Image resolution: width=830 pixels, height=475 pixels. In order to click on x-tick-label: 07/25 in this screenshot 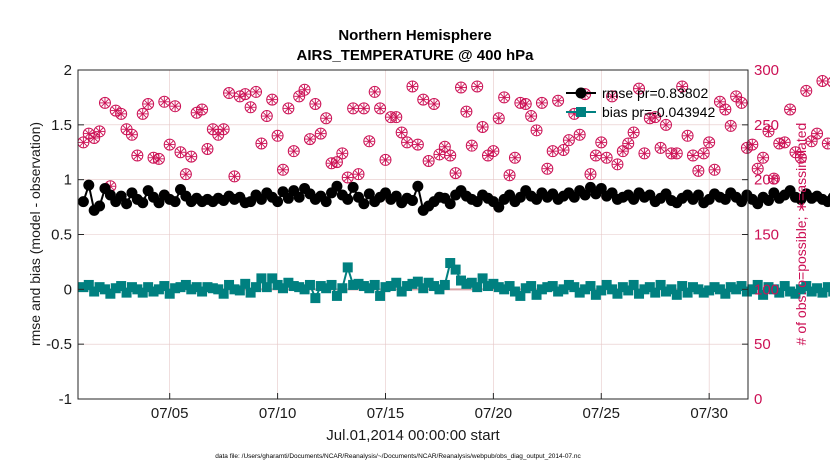, I will do `click(601, 413)`.